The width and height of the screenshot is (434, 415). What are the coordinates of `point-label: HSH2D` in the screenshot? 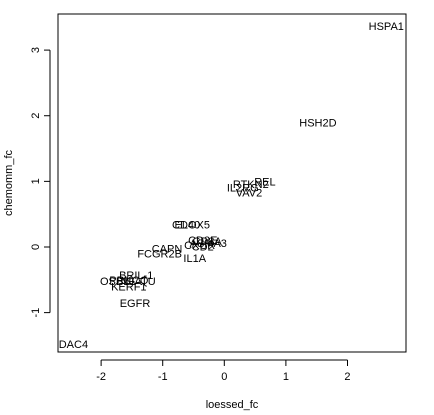 It's located at (317, 123).